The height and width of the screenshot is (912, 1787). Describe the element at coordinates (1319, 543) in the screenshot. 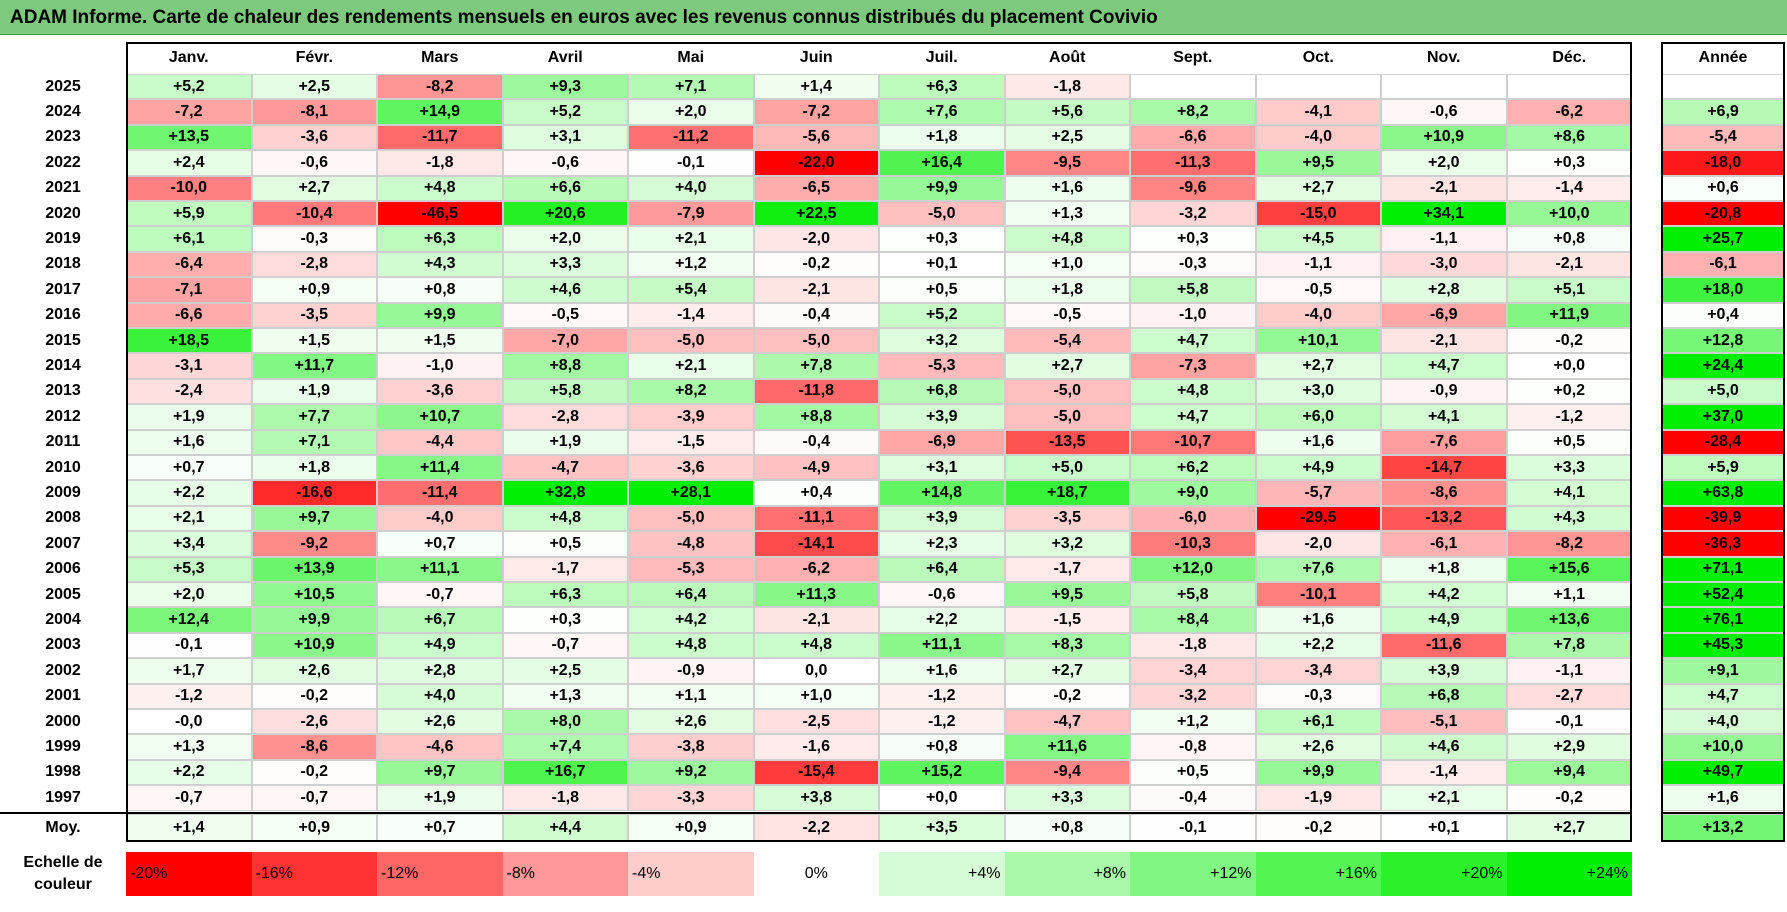

I see `heatmap-cell: -2,0` at that location.